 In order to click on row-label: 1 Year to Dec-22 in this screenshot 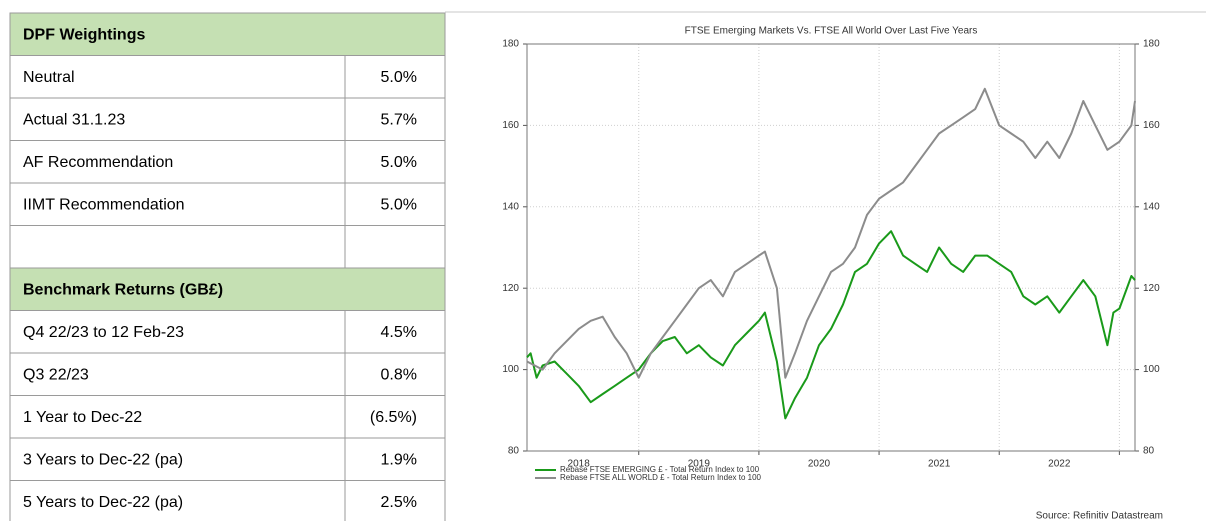, I will do `click(82, 417)`.